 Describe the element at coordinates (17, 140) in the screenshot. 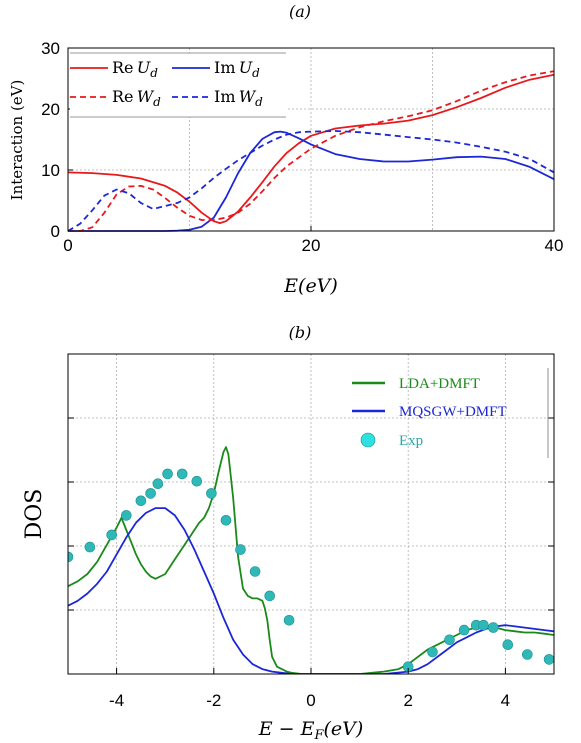

I see `panel-a-ylabel: Interaction (eV)` at that location.